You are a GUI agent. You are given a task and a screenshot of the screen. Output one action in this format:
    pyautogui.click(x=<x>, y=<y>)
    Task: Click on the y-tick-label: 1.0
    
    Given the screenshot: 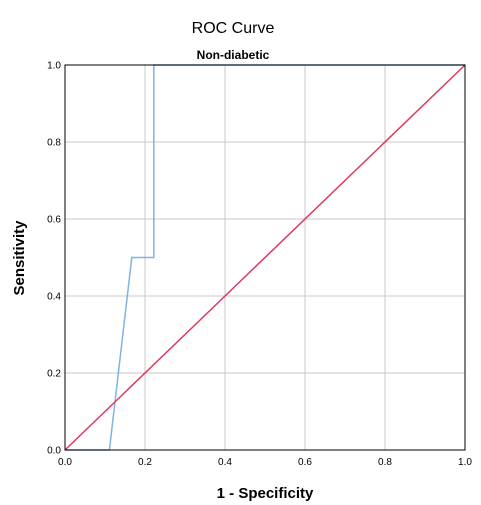 What is the action you would take?
    pyautogui.click(x=54, y=66)
    